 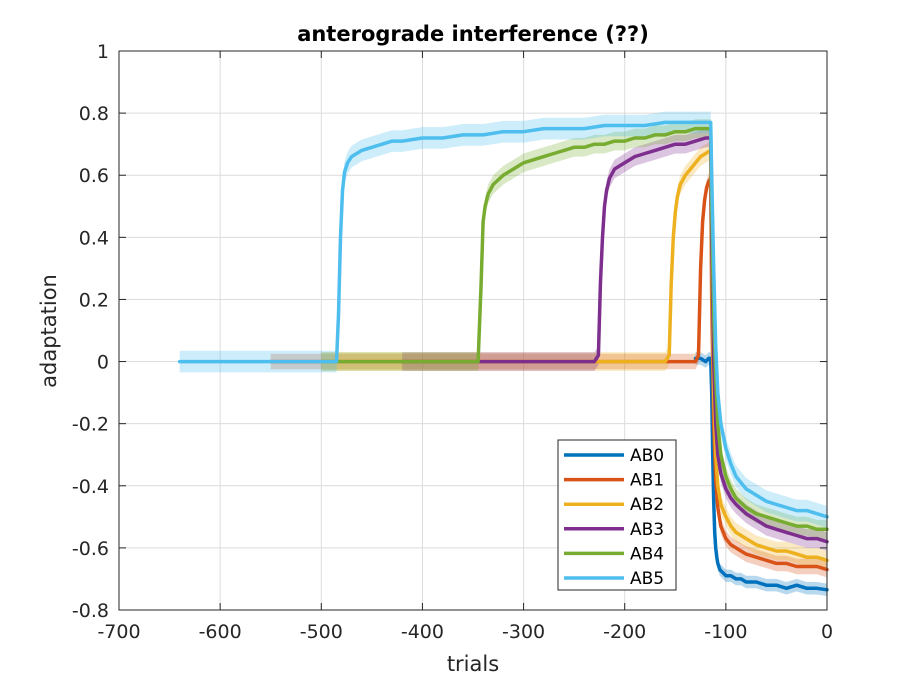 I want to click on x-tick-label-7: 0, so click(x=827, y=632).